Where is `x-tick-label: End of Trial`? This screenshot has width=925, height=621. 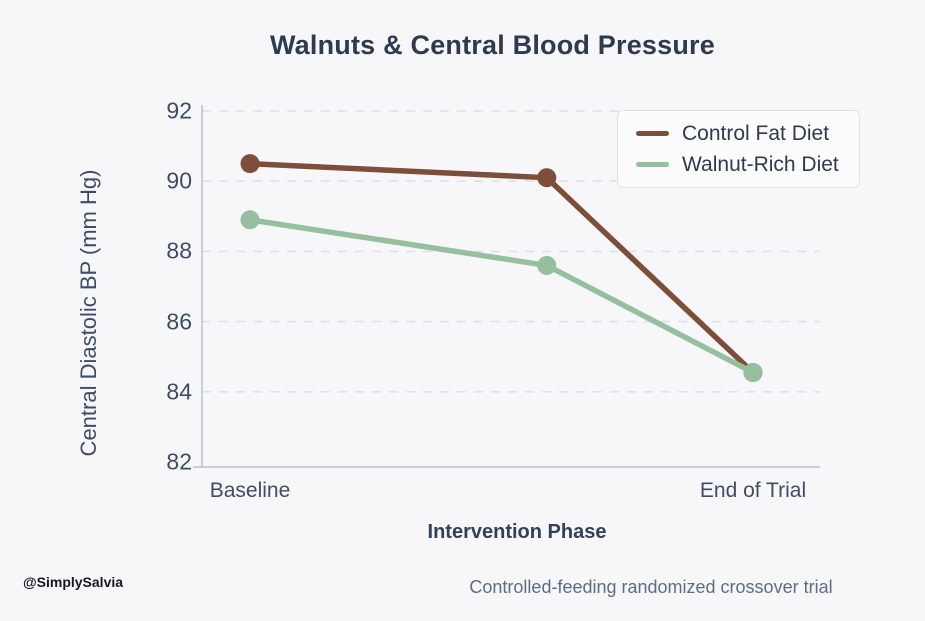
x-tick-label: End of Trial is located at coordinates (753, 490).